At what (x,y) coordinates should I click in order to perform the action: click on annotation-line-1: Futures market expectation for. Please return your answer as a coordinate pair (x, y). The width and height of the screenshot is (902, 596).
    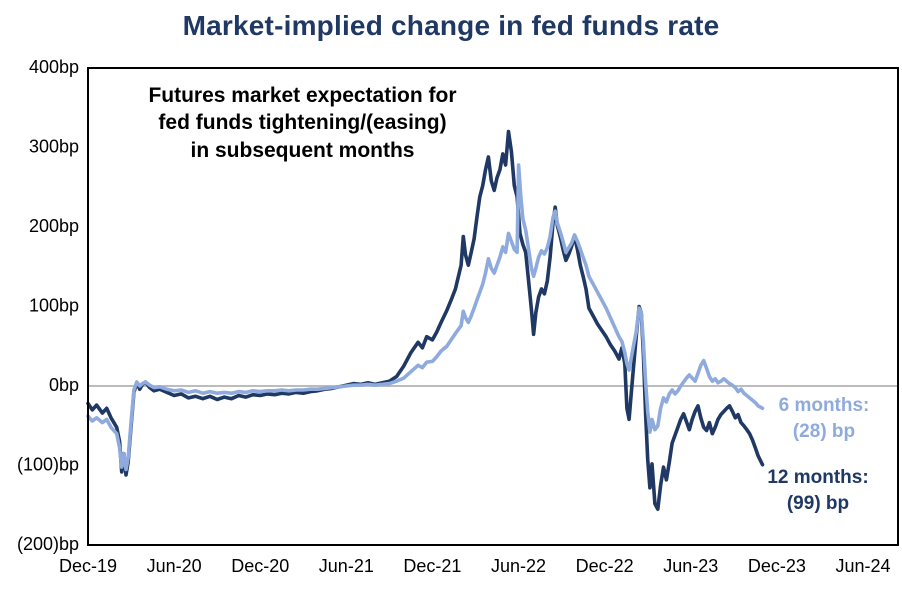
    Looking at the image, I should click on (302, 95).